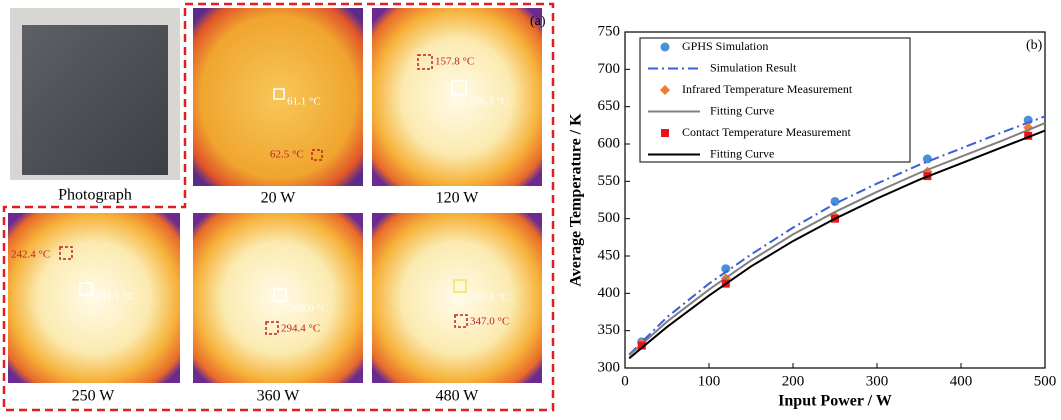  Describe the element at coordinates (576, 200) in the screenshot. I see `y-axis-label: Average Temperature / K` at that location.